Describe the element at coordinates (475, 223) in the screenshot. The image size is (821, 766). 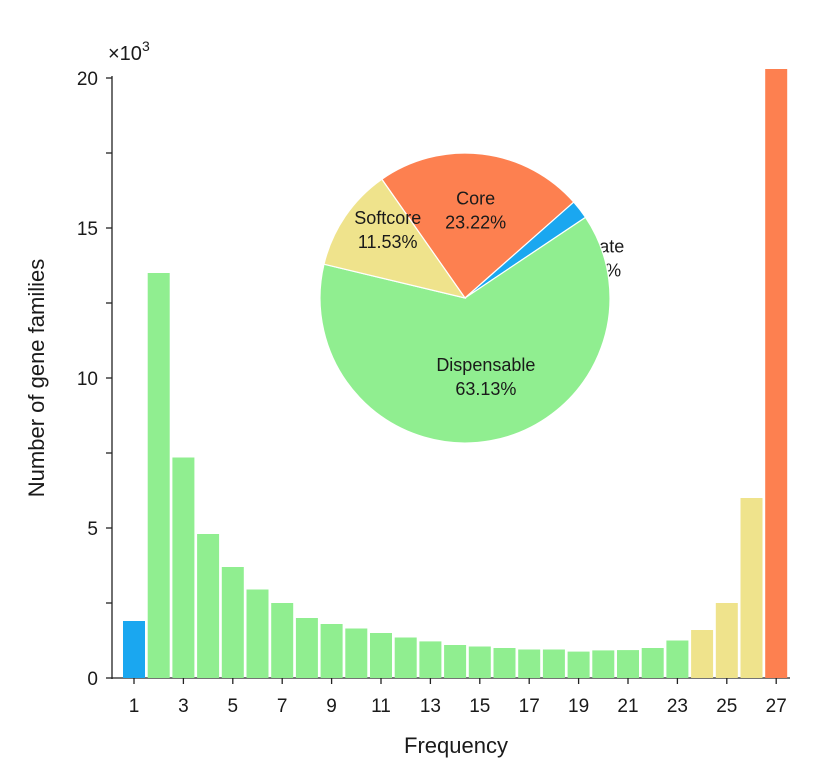
I see `pie-label-percent: 23.22%` at that location.